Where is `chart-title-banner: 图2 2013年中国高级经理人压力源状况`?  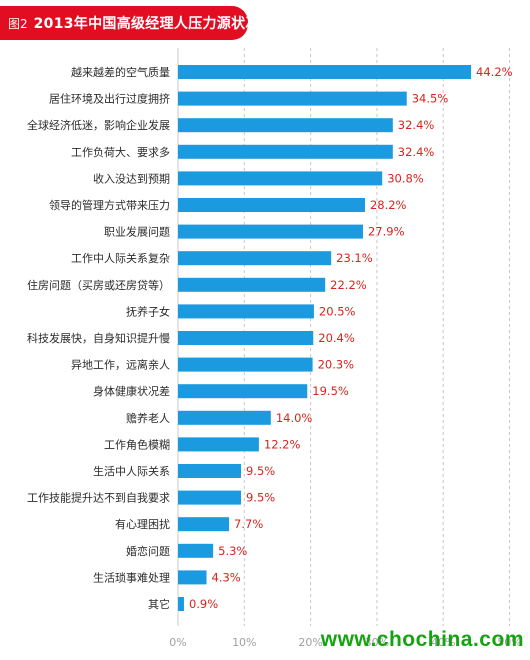
chart-title-banner: 图2 2013年中国高级经理人压力源状况 is located at coordinates (129, 23).